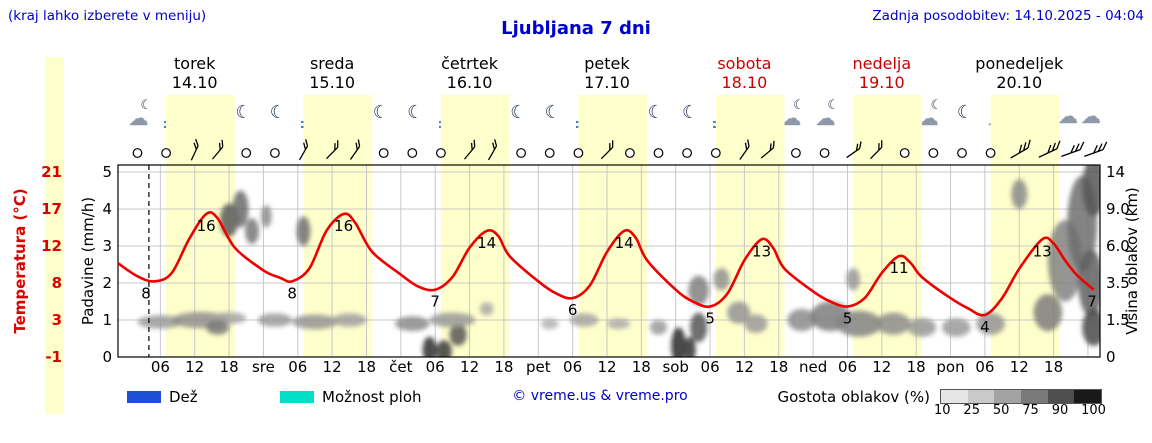 This screenshot has width=1152, height=443. What do you see at coordinates (107, 172) in the screenshot?
I see `precip-tick-label: 5` at bounding box center [107, 172].